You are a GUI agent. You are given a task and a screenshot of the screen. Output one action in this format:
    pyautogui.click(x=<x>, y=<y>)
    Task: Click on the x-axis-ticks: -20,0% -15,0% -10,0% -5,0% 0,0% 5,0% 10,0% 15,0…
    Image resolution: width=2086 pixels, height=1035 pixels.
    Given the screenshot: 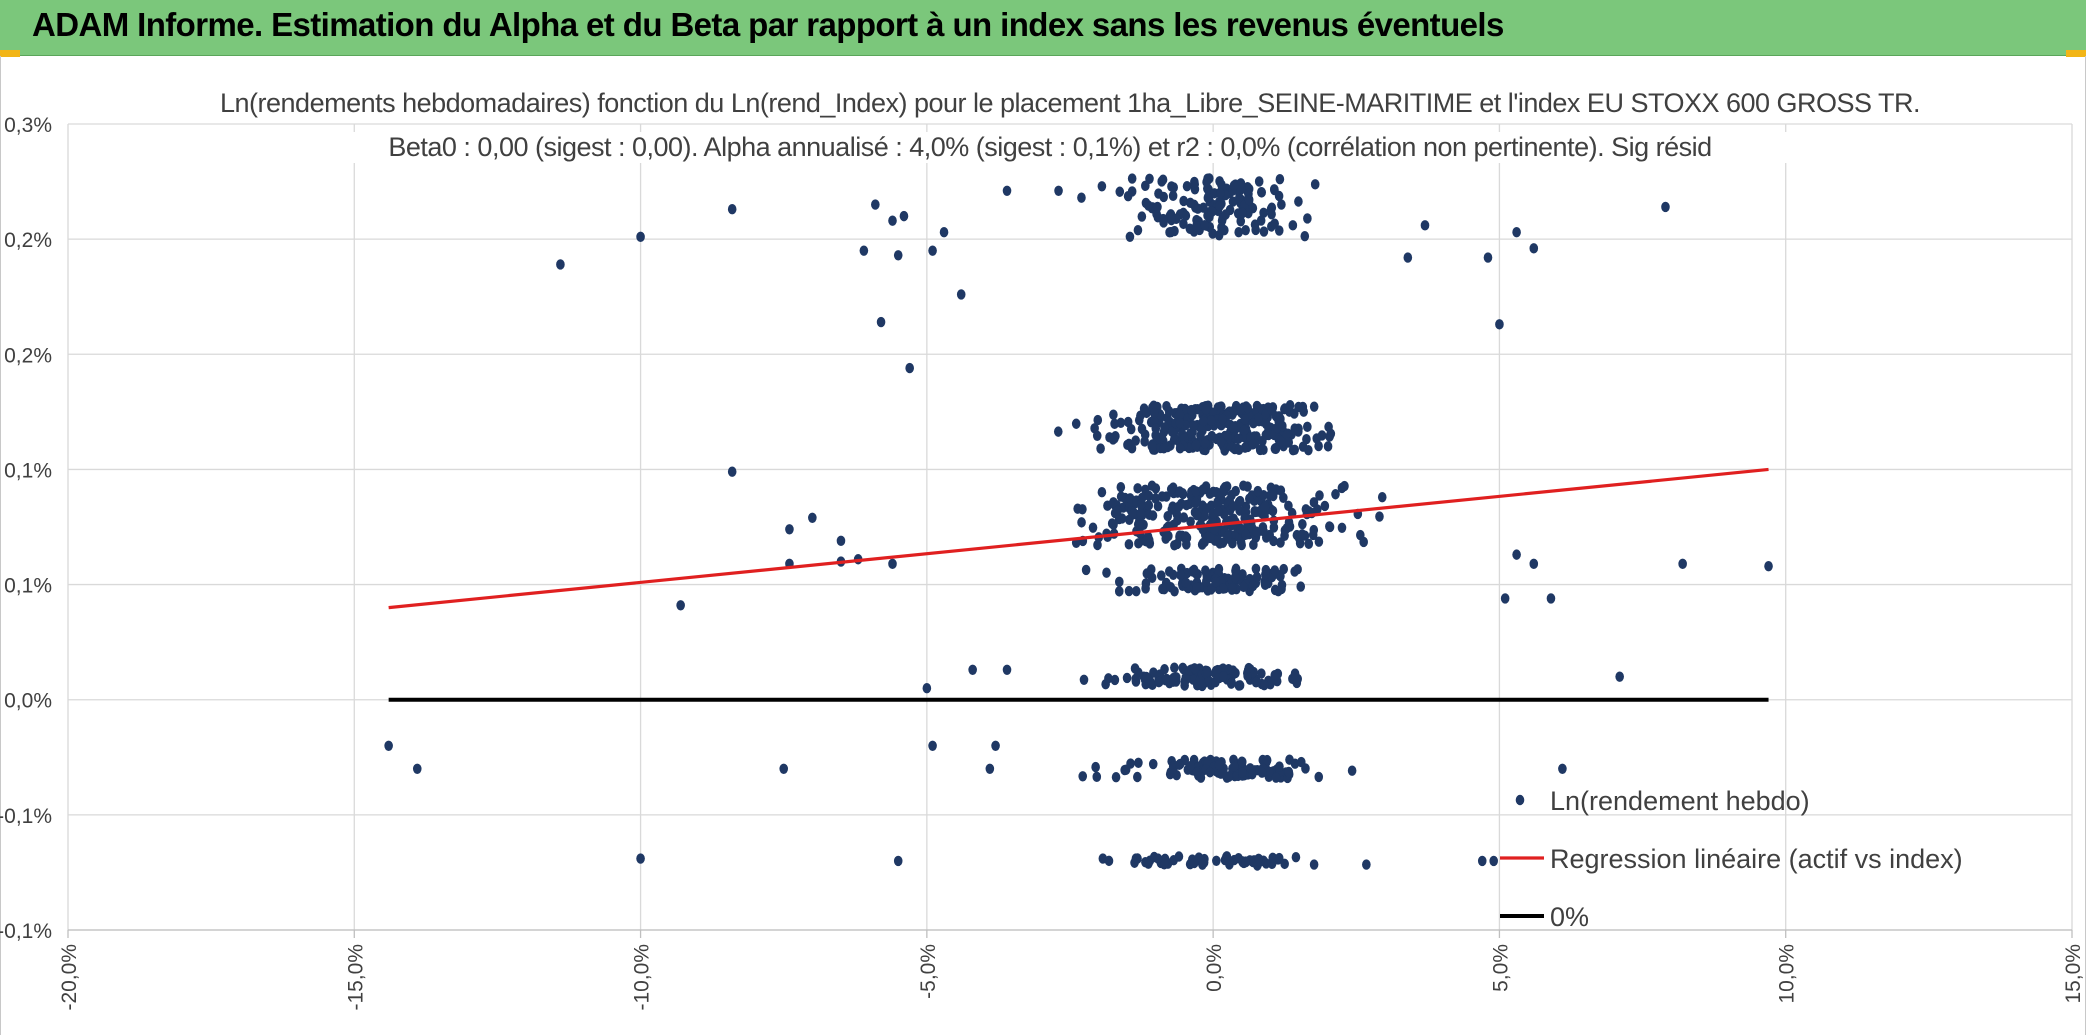 What is the action you would take?
    pyautogui.click(x=1071, y=977)
    